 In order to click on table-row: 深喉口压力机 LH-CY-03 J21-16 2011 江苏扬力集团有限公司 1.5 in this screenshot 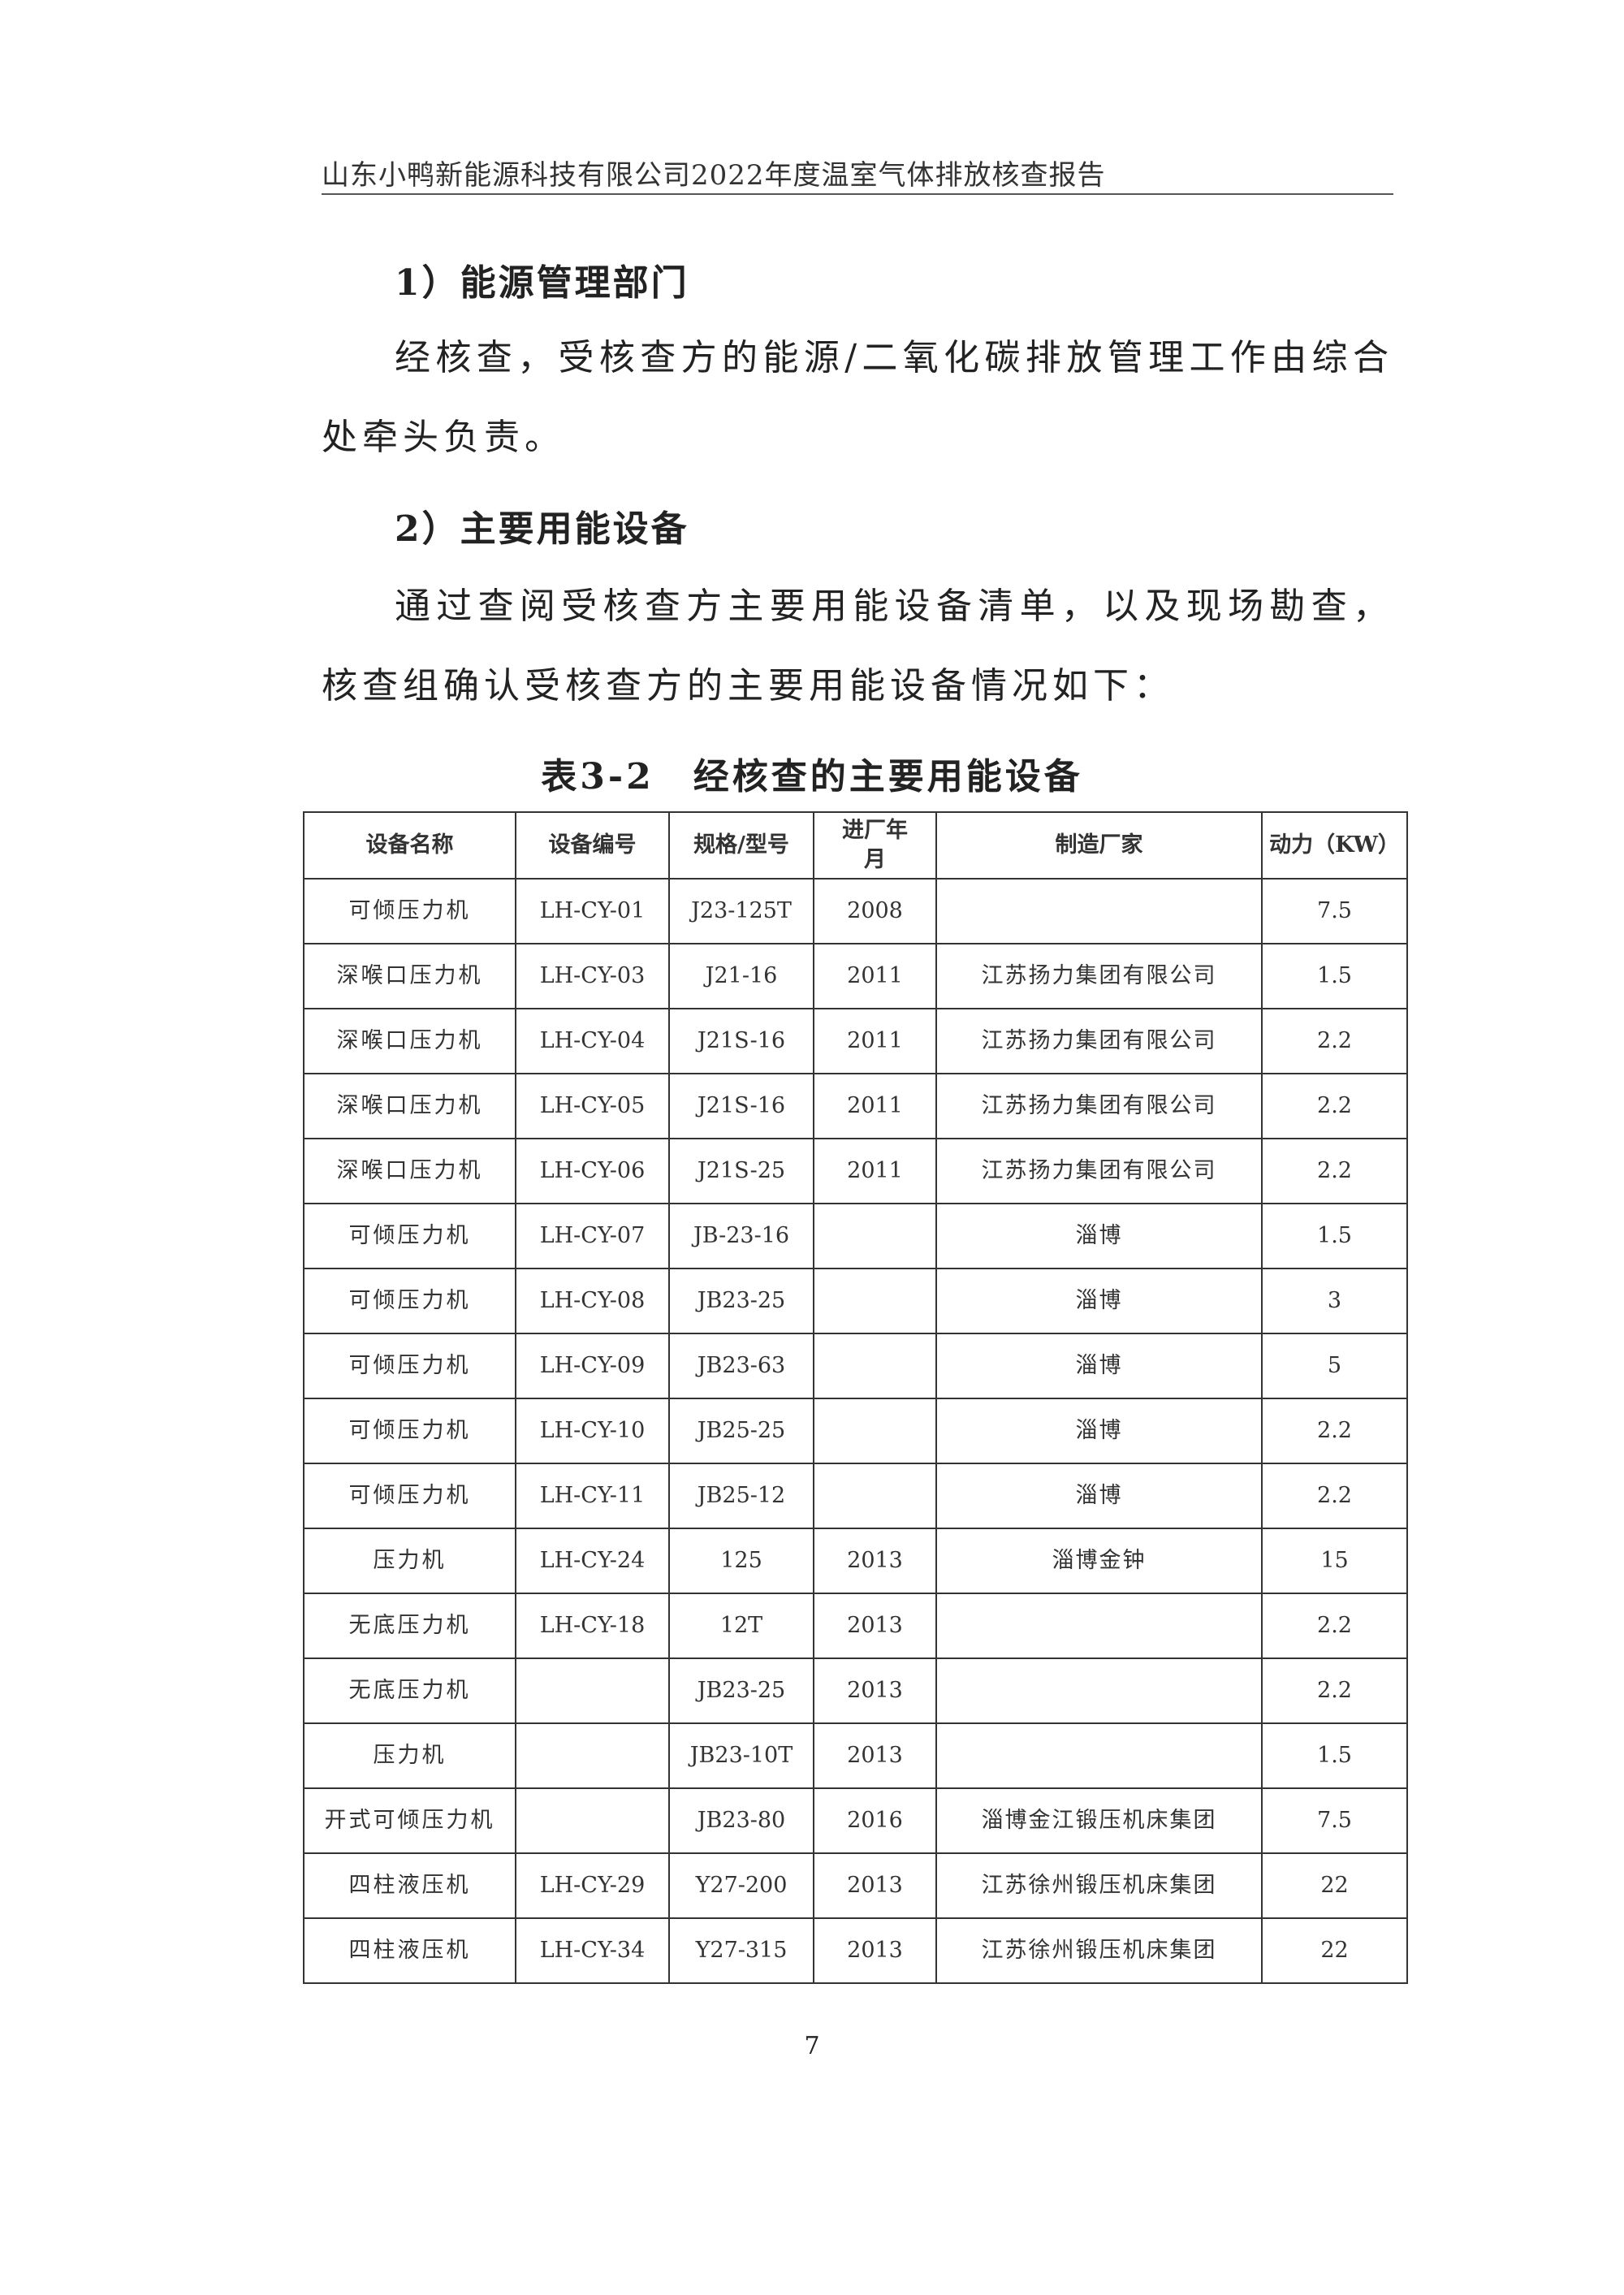, I will do `click(856, 976)`.